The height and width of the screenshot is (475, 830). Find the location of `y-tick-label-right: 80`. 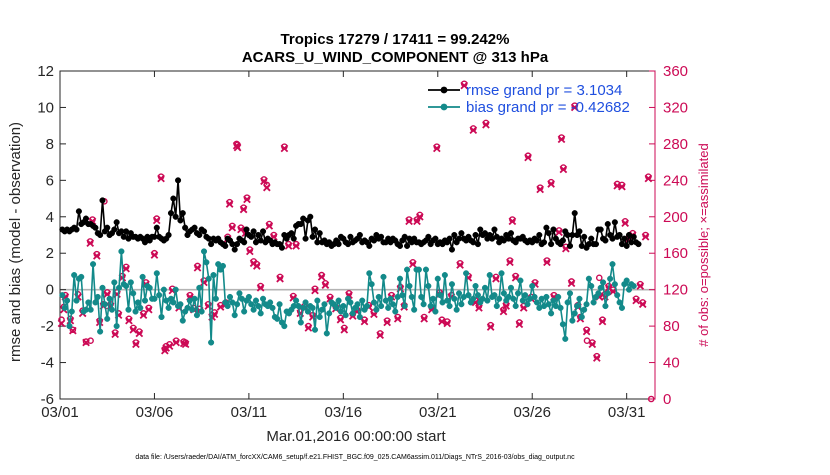

y-tick-label-right: 80 is located at coordinates (671, 326).